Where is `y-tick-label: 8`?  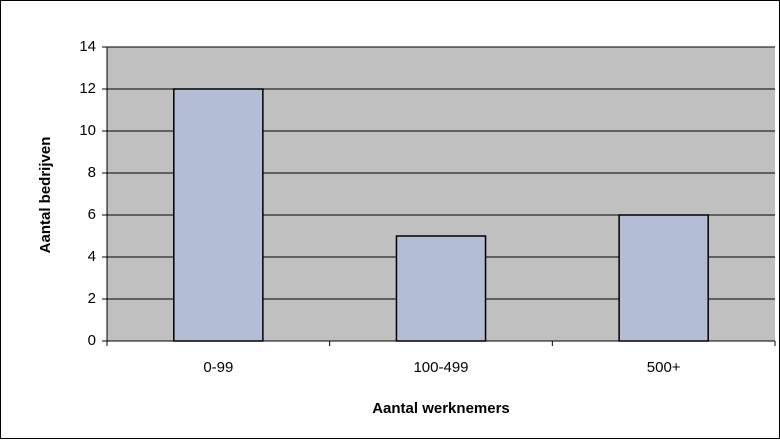 y-tick-label: 8 is located at coordinates (92, 172).